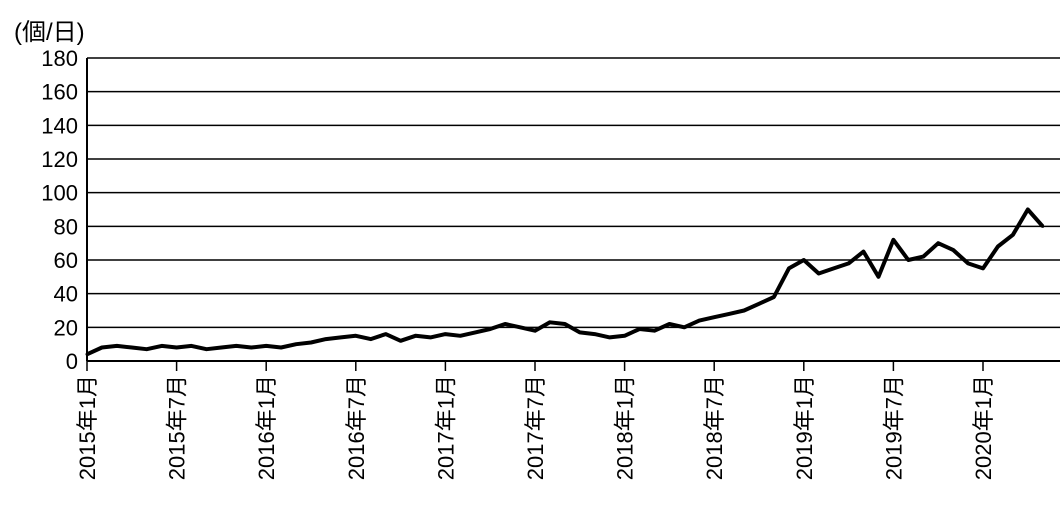 The width and height of the screenshot is (1061, 526). I want to click on y-tick-label: 100, so click(59, 193).